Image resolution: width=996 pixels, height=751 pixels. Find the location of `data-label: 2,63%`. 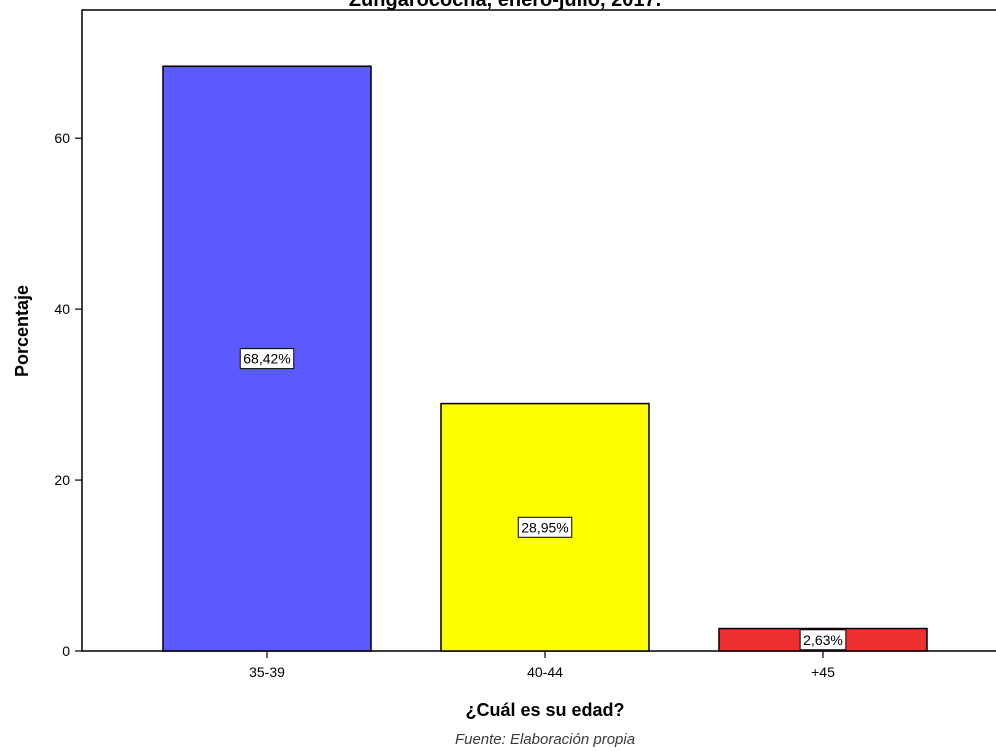

data-label: 2,63% is located at coordinates (823, 640).